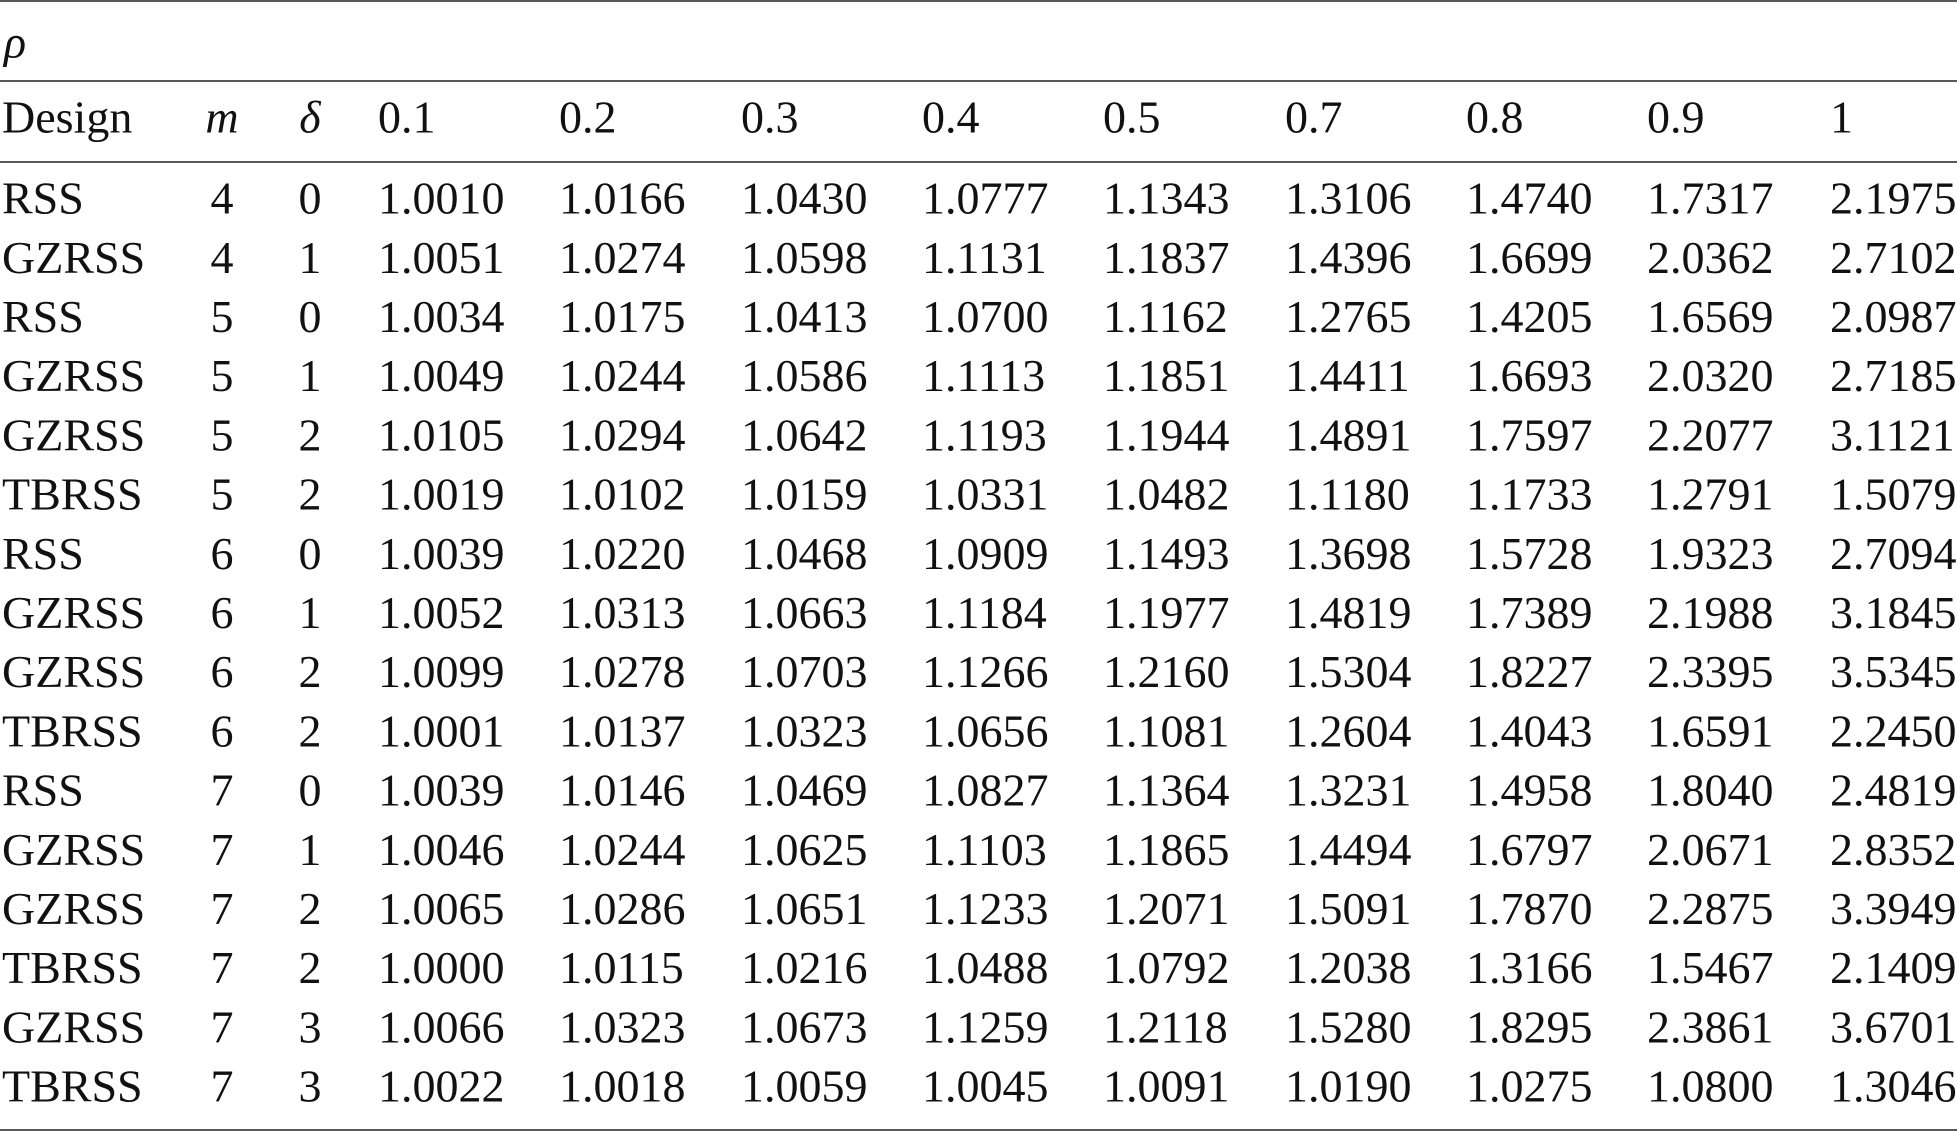 The image size is (1957, 1132). Describe the element at coordinates (985, 671) in the screenshot. I see `table-cell: 1.1266` at that location.